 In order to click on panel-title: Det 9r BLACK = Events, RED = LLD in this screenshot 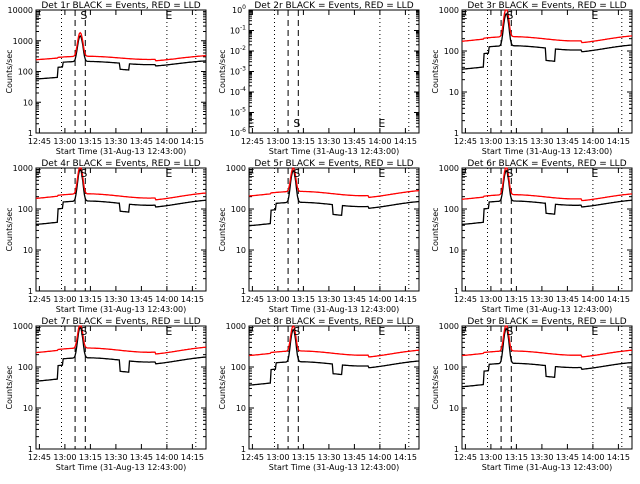, I will do `click(546, 322)`.